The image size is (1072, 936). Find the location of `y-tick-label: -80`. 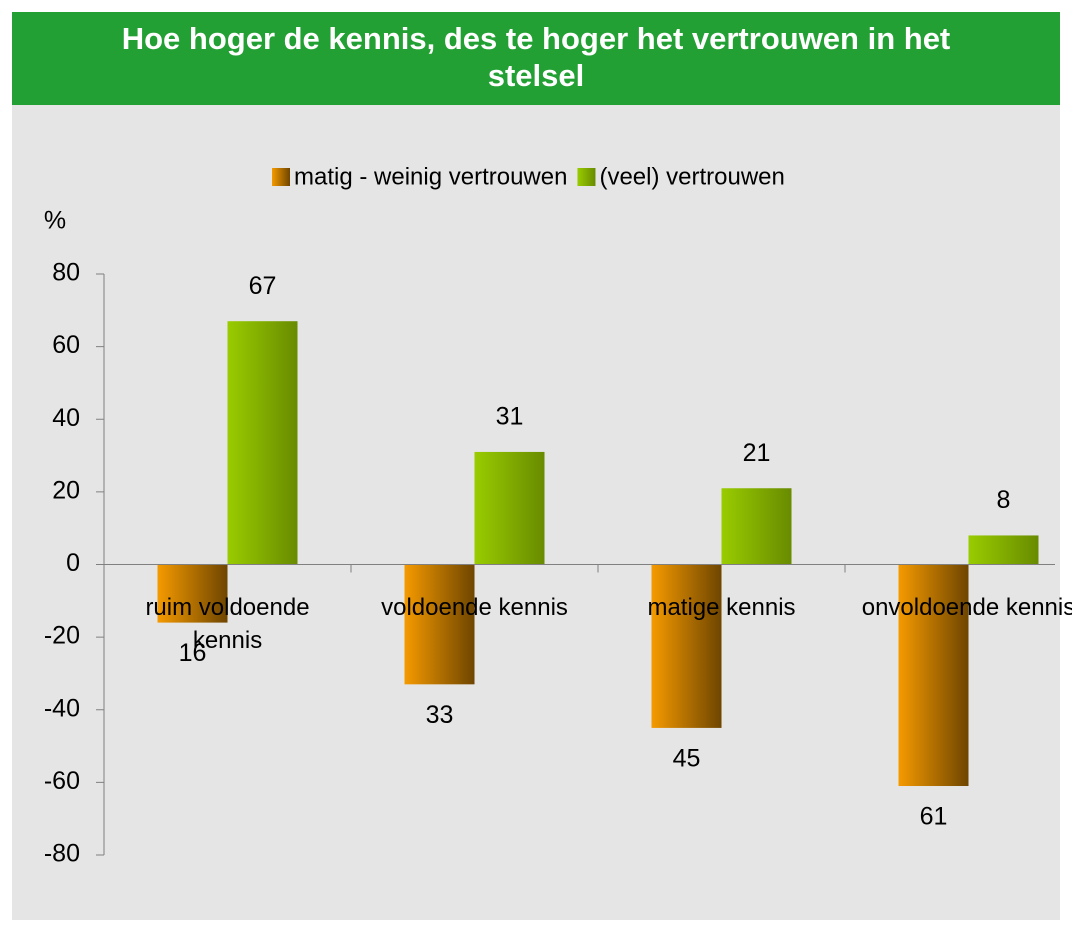

y-tick-label: -80 is located at coordinates (62, 854).